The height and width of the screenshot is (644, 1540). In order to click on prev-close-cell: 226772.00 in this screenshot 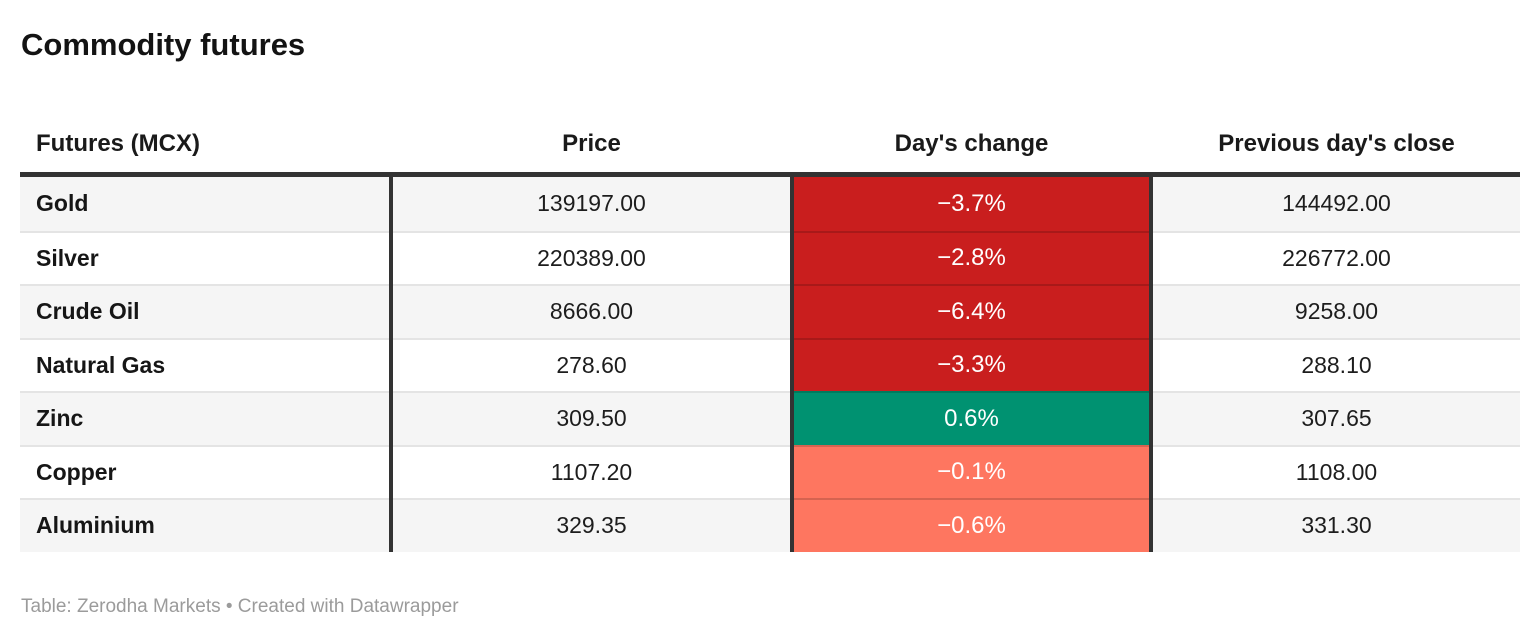, I will do `click(1336, 257)`.